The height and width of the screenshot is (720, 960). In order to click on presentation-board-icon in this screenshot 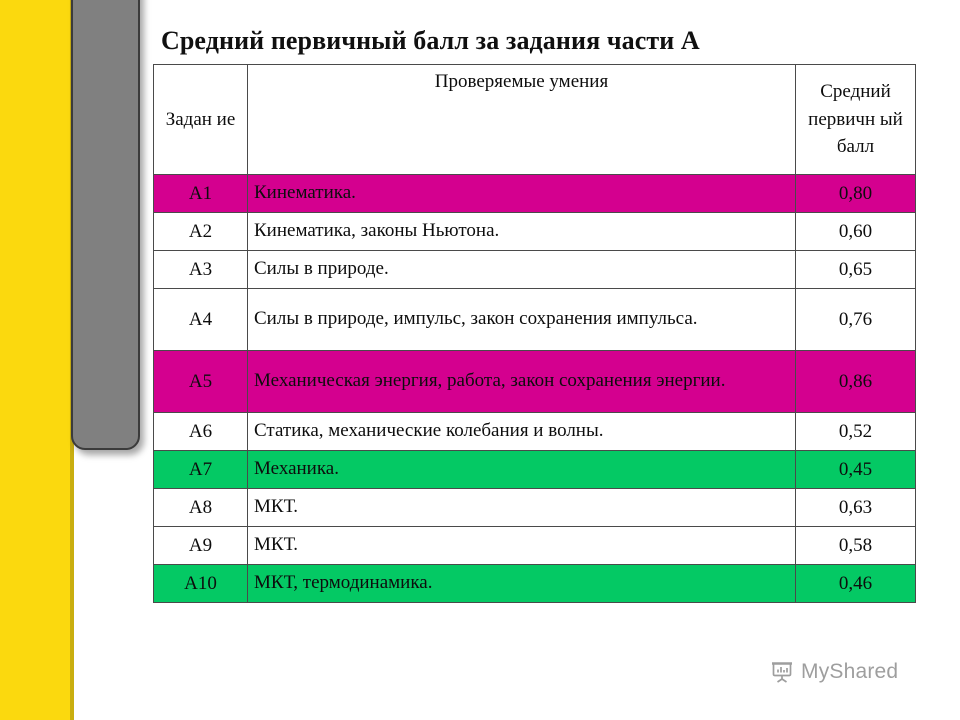, I will do `click(782, 672)`.